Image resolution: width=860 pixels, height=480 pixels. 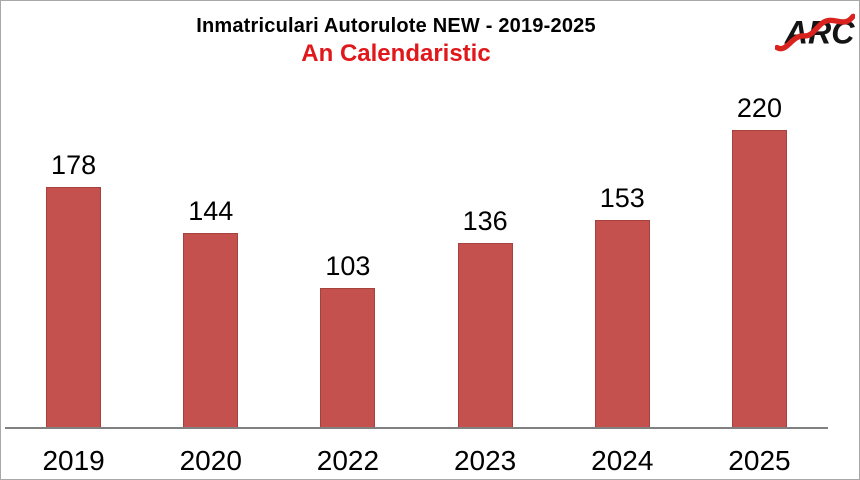 I want to click on bar-column-2025: 220, so click(x=759, y=260).